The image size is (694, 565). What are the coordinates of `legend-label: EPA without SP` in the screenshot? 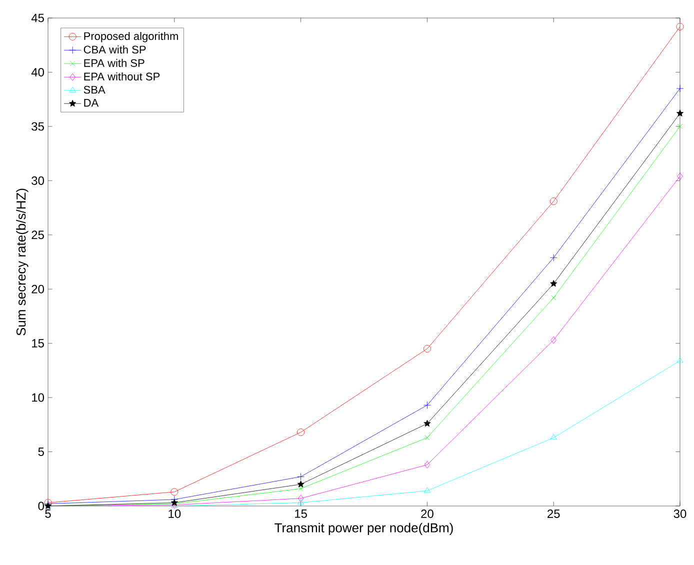 It's located at (122, 76).